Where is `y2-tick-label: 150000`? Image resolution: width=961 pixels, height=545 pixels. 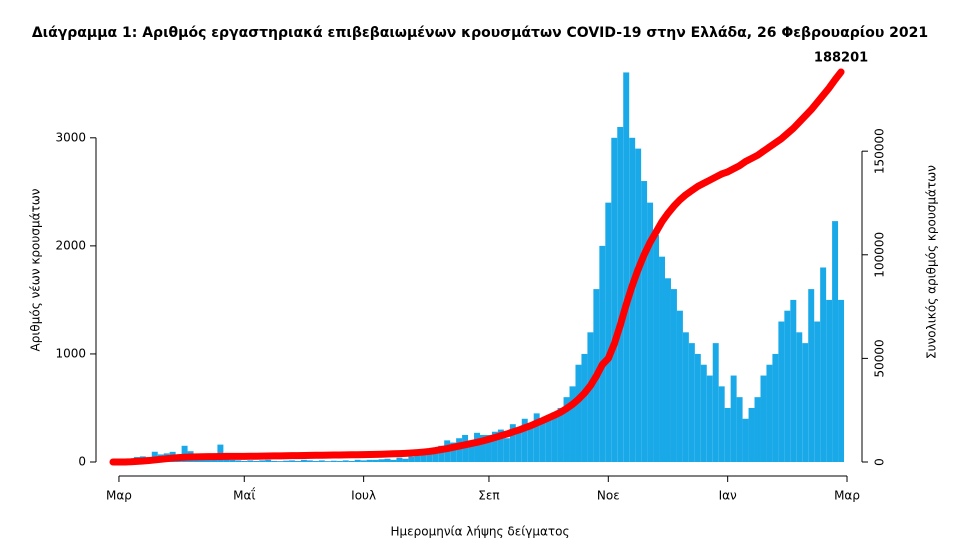
y2-tick-label: 150000 is located at coordinates (880, 151).